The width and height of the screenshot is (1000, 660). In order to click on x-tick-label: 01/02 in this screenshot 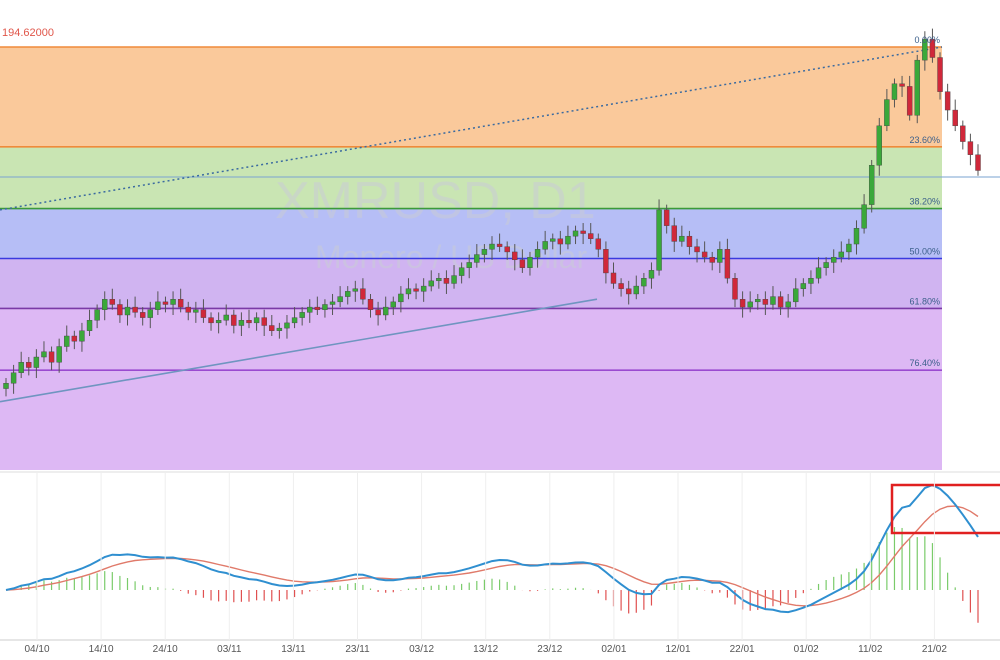, I will do `click(806, 649)`.